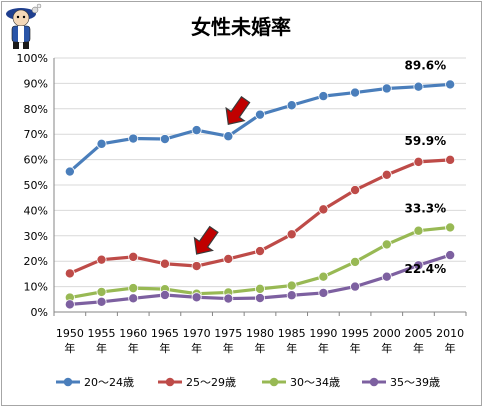  I want to click on series-4: 22.4%, so click(260, 280).